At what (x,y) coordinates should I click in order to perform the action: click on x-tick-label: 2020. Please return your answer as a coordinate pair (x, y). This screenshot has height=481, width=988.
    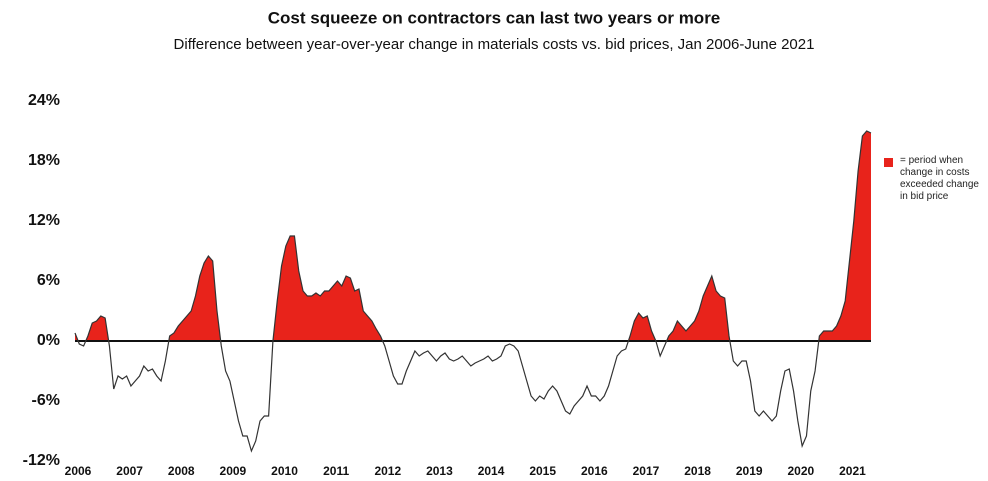
    Looking at the image, I should click on (801, 471).